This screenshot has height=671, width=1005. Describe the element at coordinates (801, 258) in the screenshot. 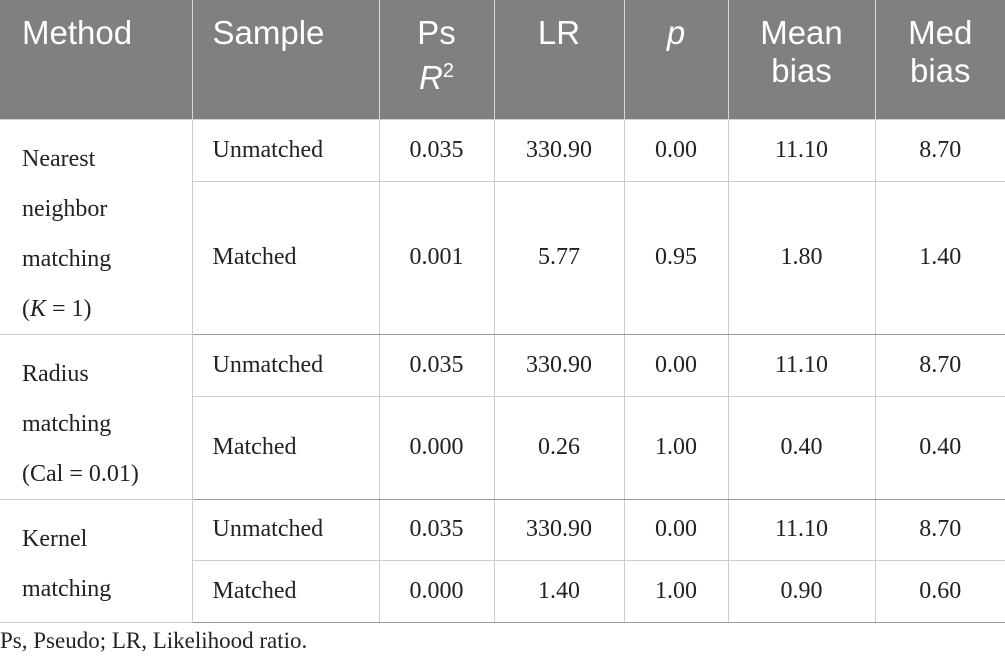

I see `mean-bias-cell: 1.80` at that location.